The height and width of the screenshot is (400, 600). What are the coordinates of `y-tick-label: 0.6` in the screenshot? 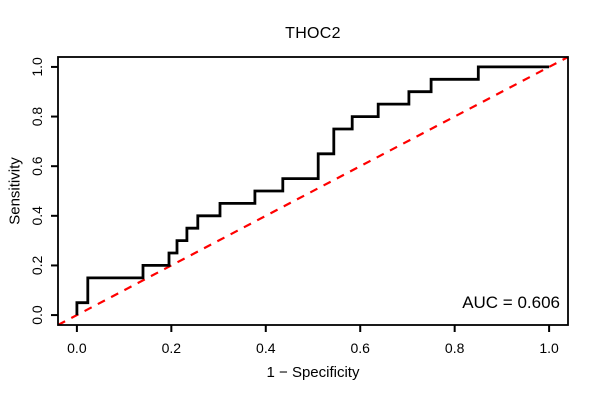 It's located at (37, 166).